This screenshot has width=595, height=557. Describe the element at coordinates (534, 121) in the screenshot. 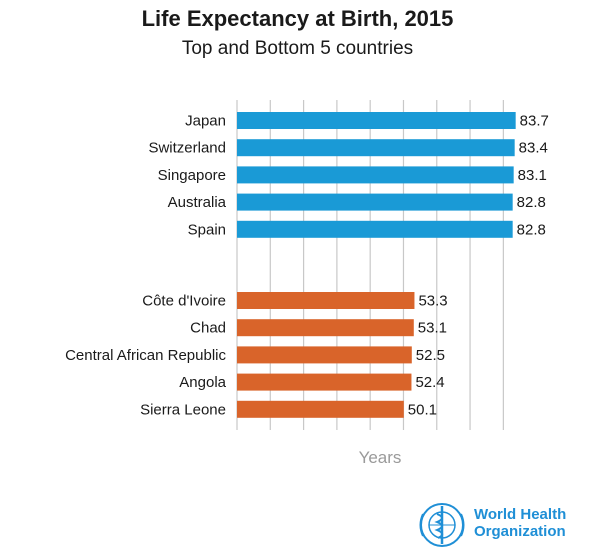

I see `value-label: 83.7` at that location.